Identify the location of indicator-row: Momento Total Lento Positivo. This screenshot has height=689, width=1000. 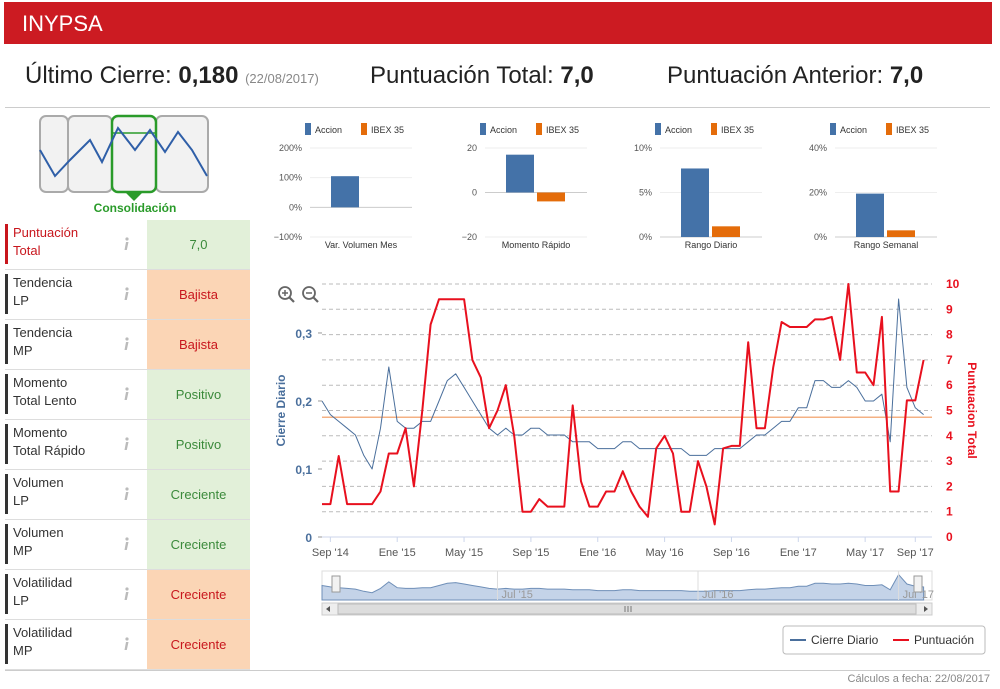
(127, 395).